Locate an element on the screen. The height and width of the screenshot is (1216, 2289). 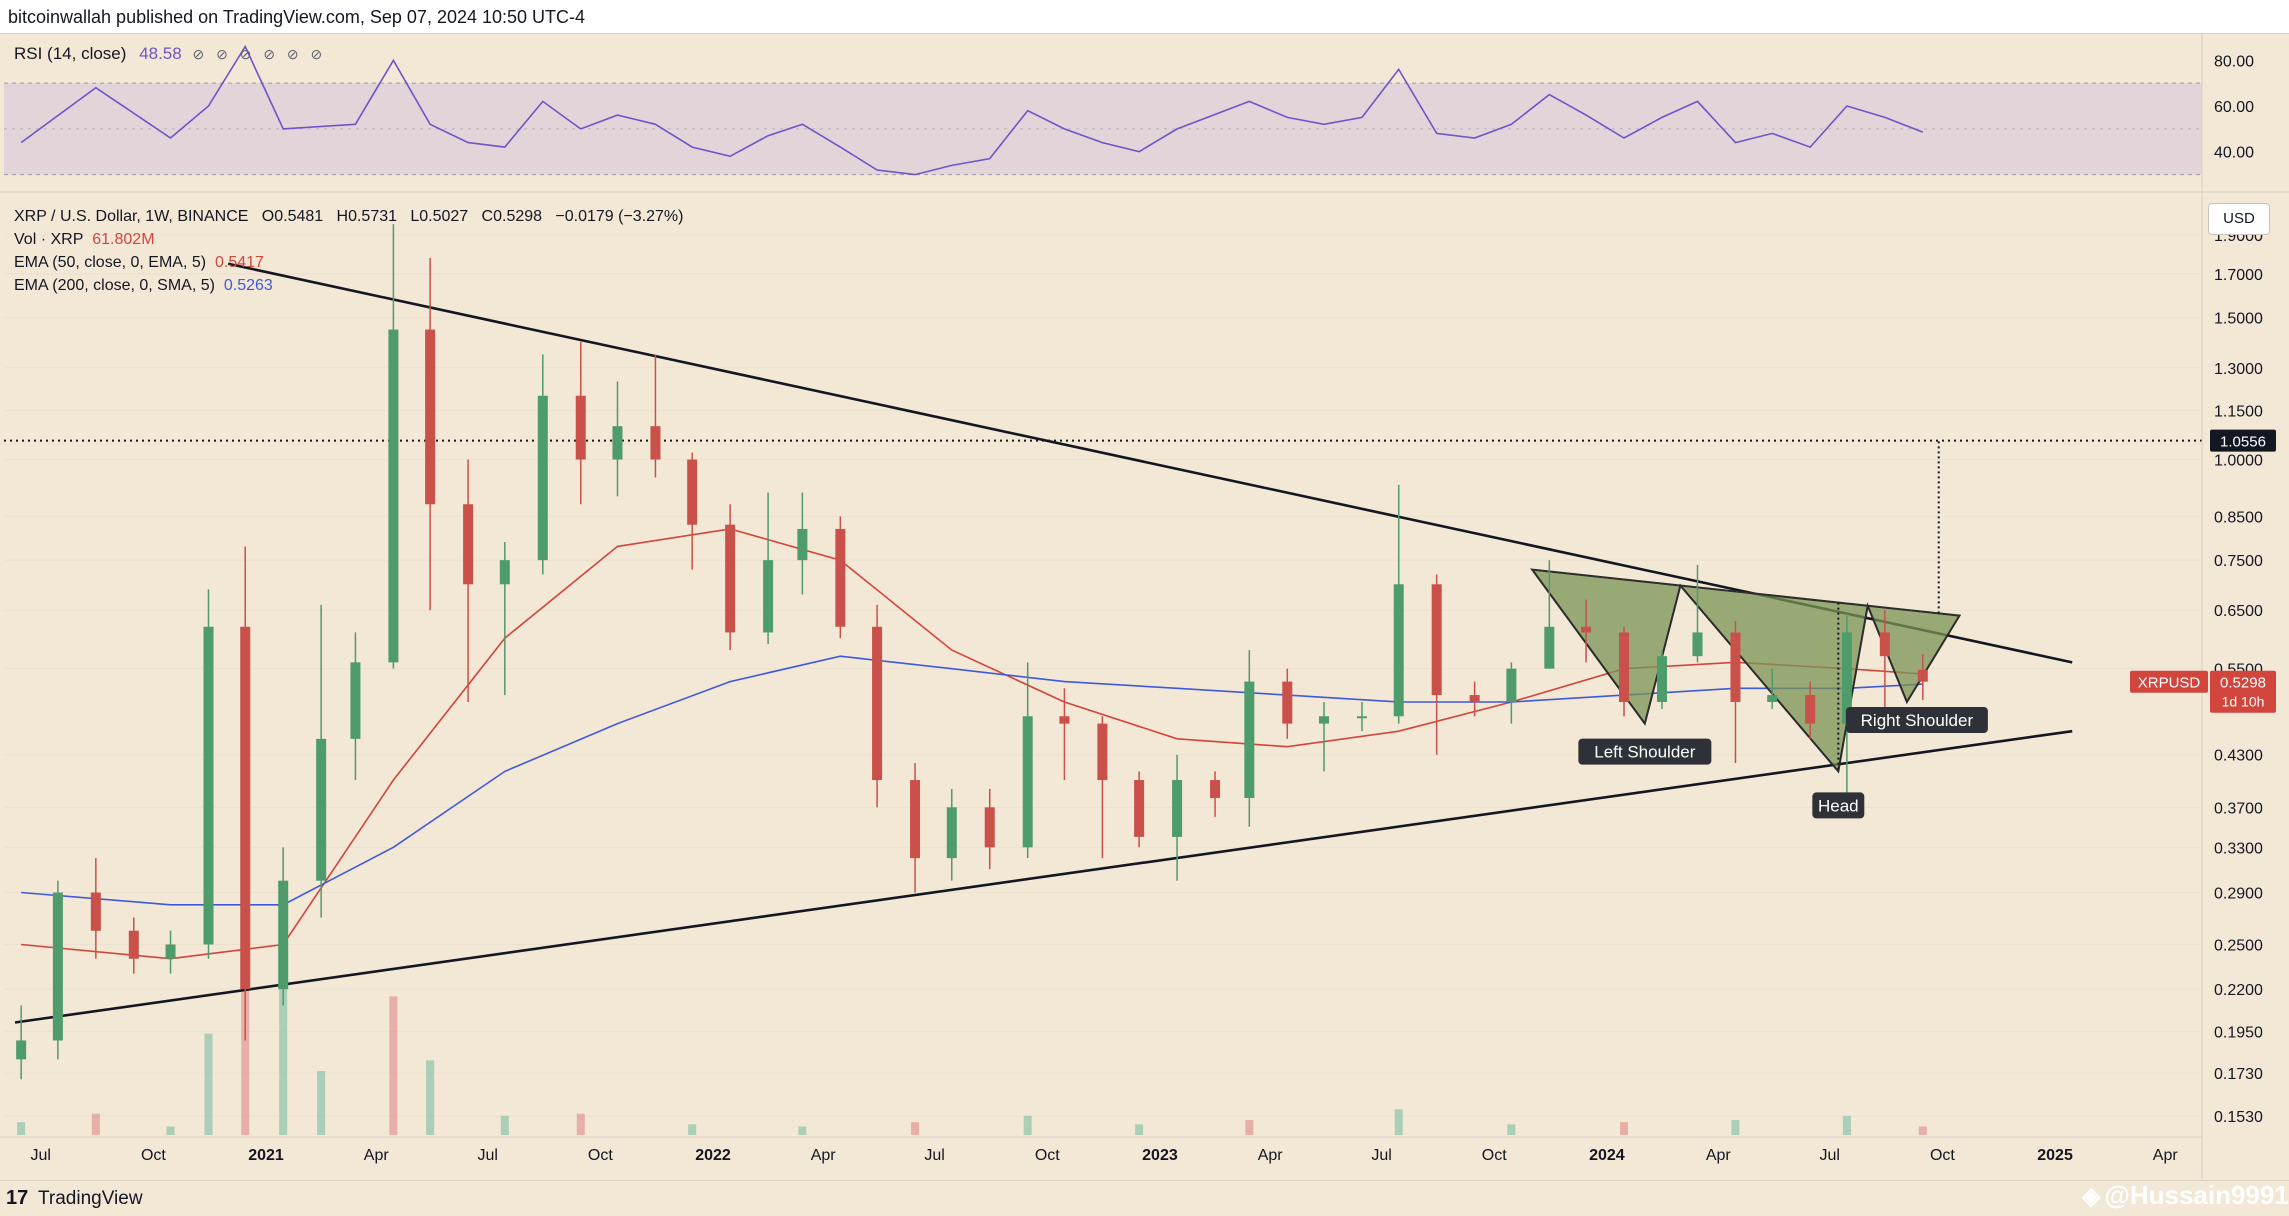
watermark: ◈ @Hussain9991 is located at coordinates (2185, 1195).